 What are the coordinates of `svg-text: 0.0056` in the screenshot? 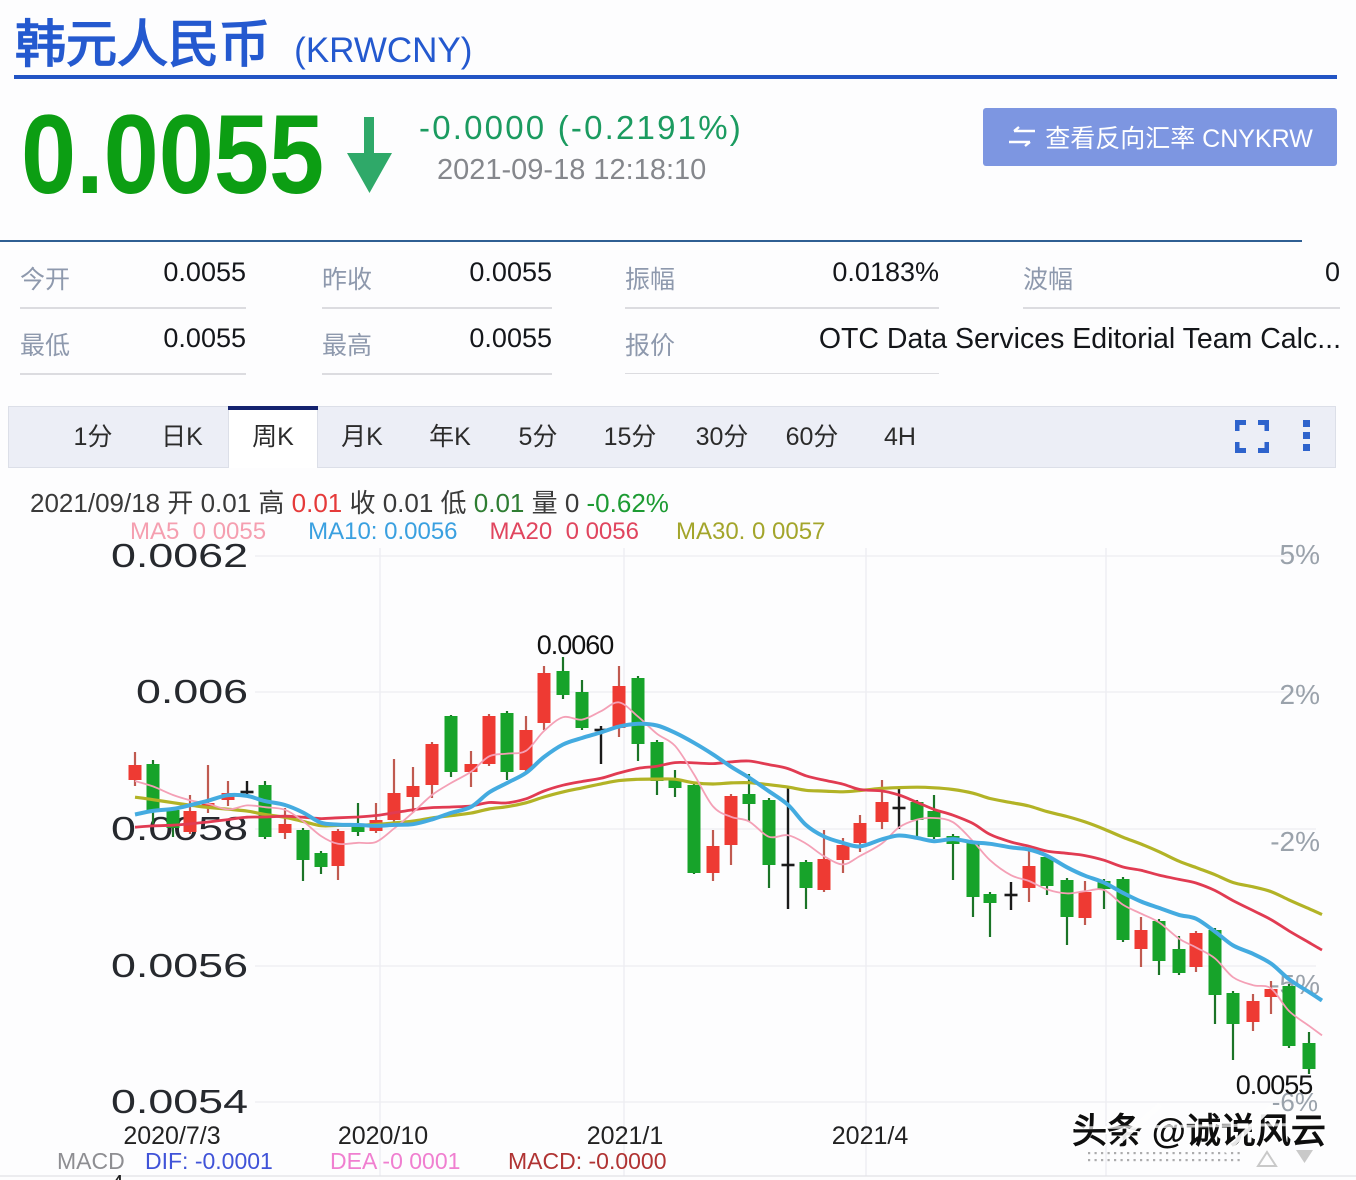 It's located at (179, 965).